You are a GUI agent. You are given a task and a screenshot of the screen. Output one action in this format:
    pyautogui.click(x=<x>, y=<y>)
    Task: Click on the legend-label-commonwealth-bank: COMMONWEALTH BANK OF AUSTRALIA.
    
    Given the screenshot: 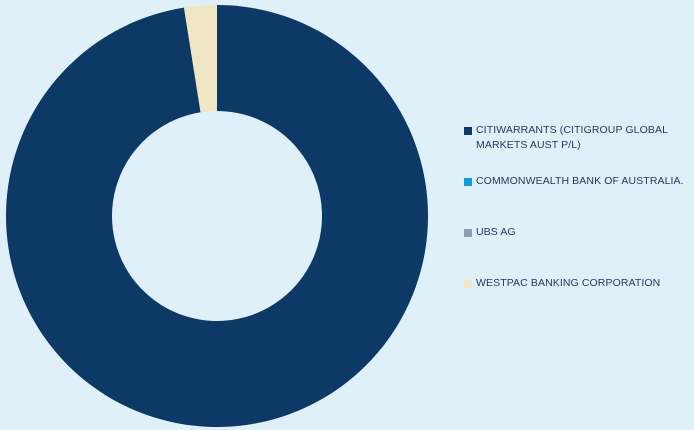 What is the action you would take?
    pyautogui.click(x=580, y=181)
    